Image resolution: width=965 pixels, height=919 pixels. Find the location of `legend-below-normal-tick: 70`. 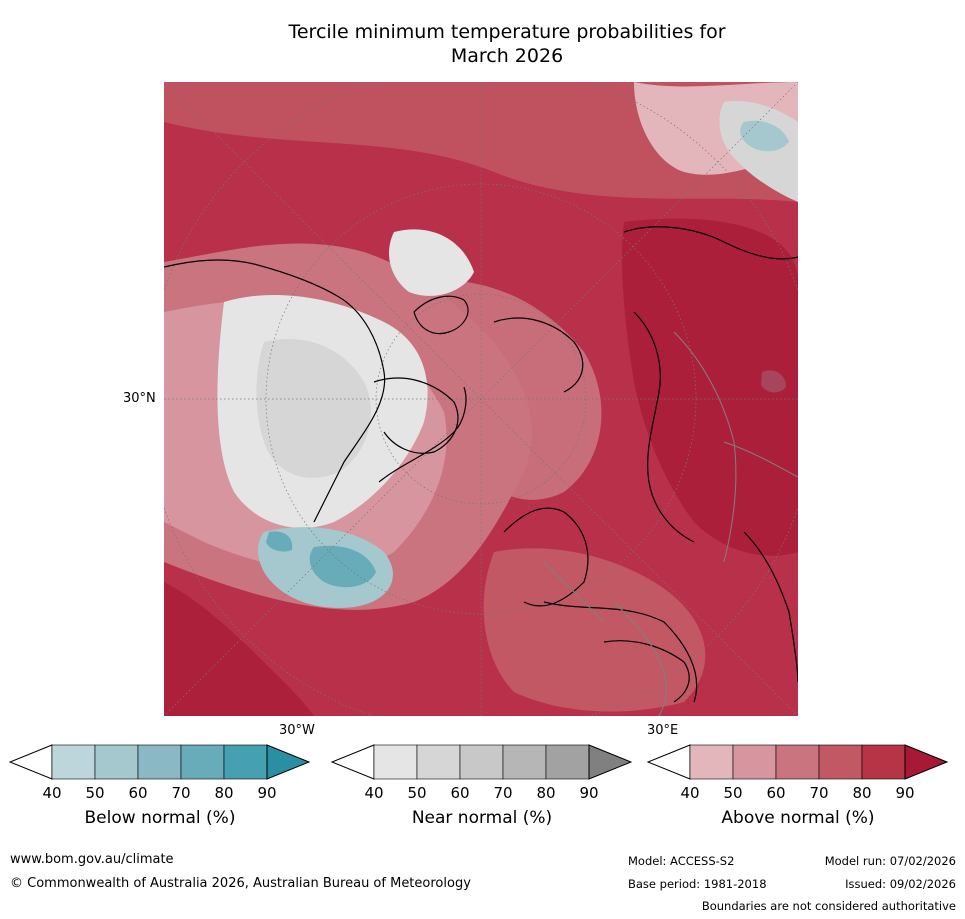

legend-below-normal-tick: 70 is located at coordinates (181, 793).